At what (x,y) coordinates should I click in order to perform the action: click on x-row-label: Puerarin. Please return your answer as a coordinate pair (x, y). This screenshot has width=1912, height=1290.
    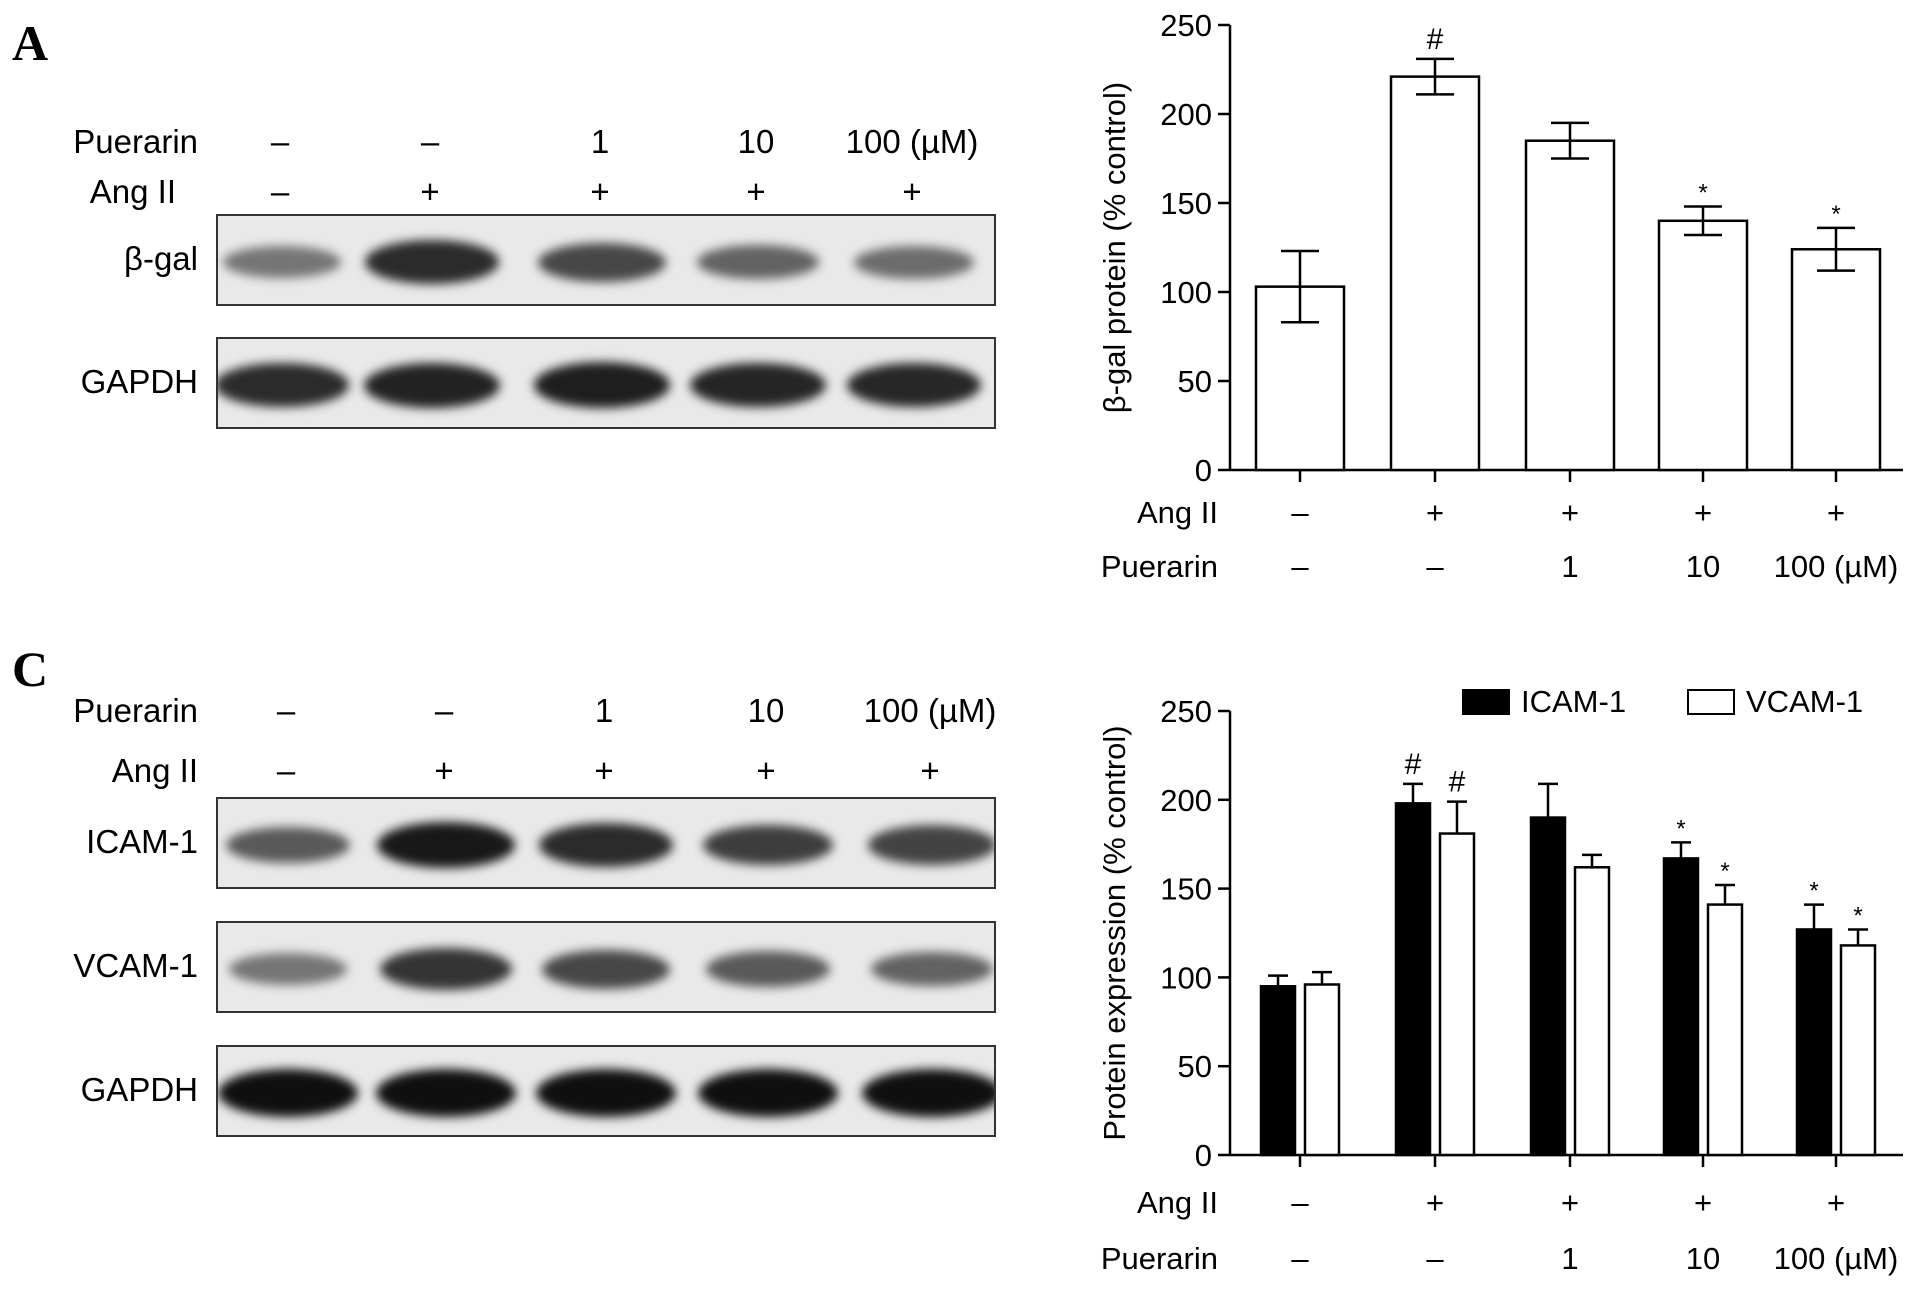
    Looking at the image, I should click on (1159, 1258).